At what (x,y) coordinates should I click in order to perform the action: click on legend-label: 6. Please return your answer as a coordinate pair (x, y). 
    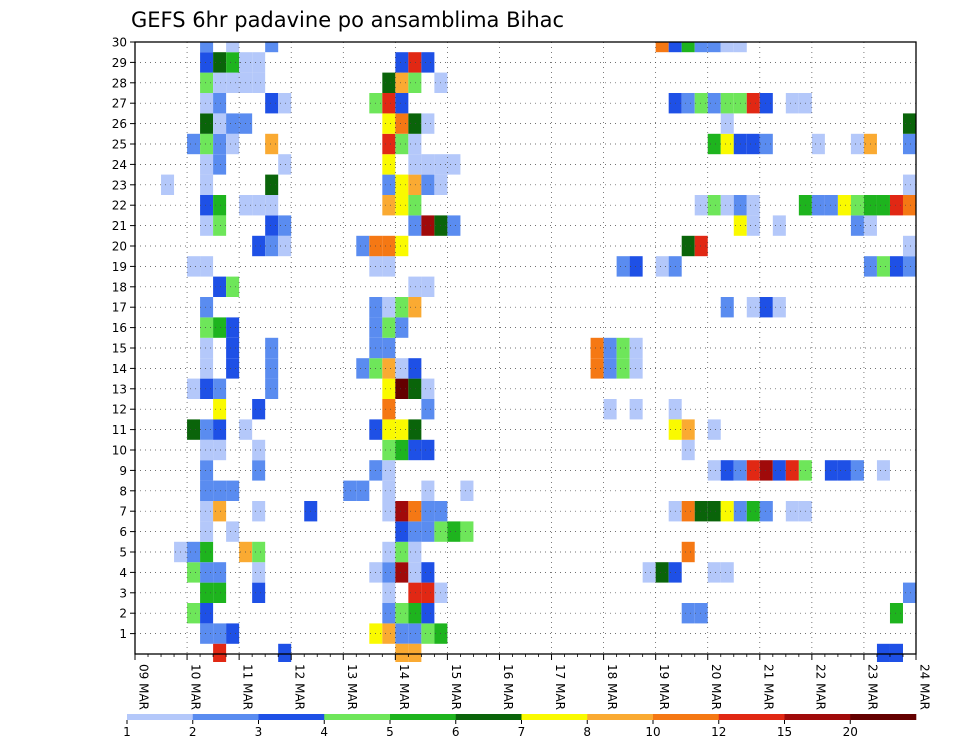
    Looking at the image, I should click on (456, 732).